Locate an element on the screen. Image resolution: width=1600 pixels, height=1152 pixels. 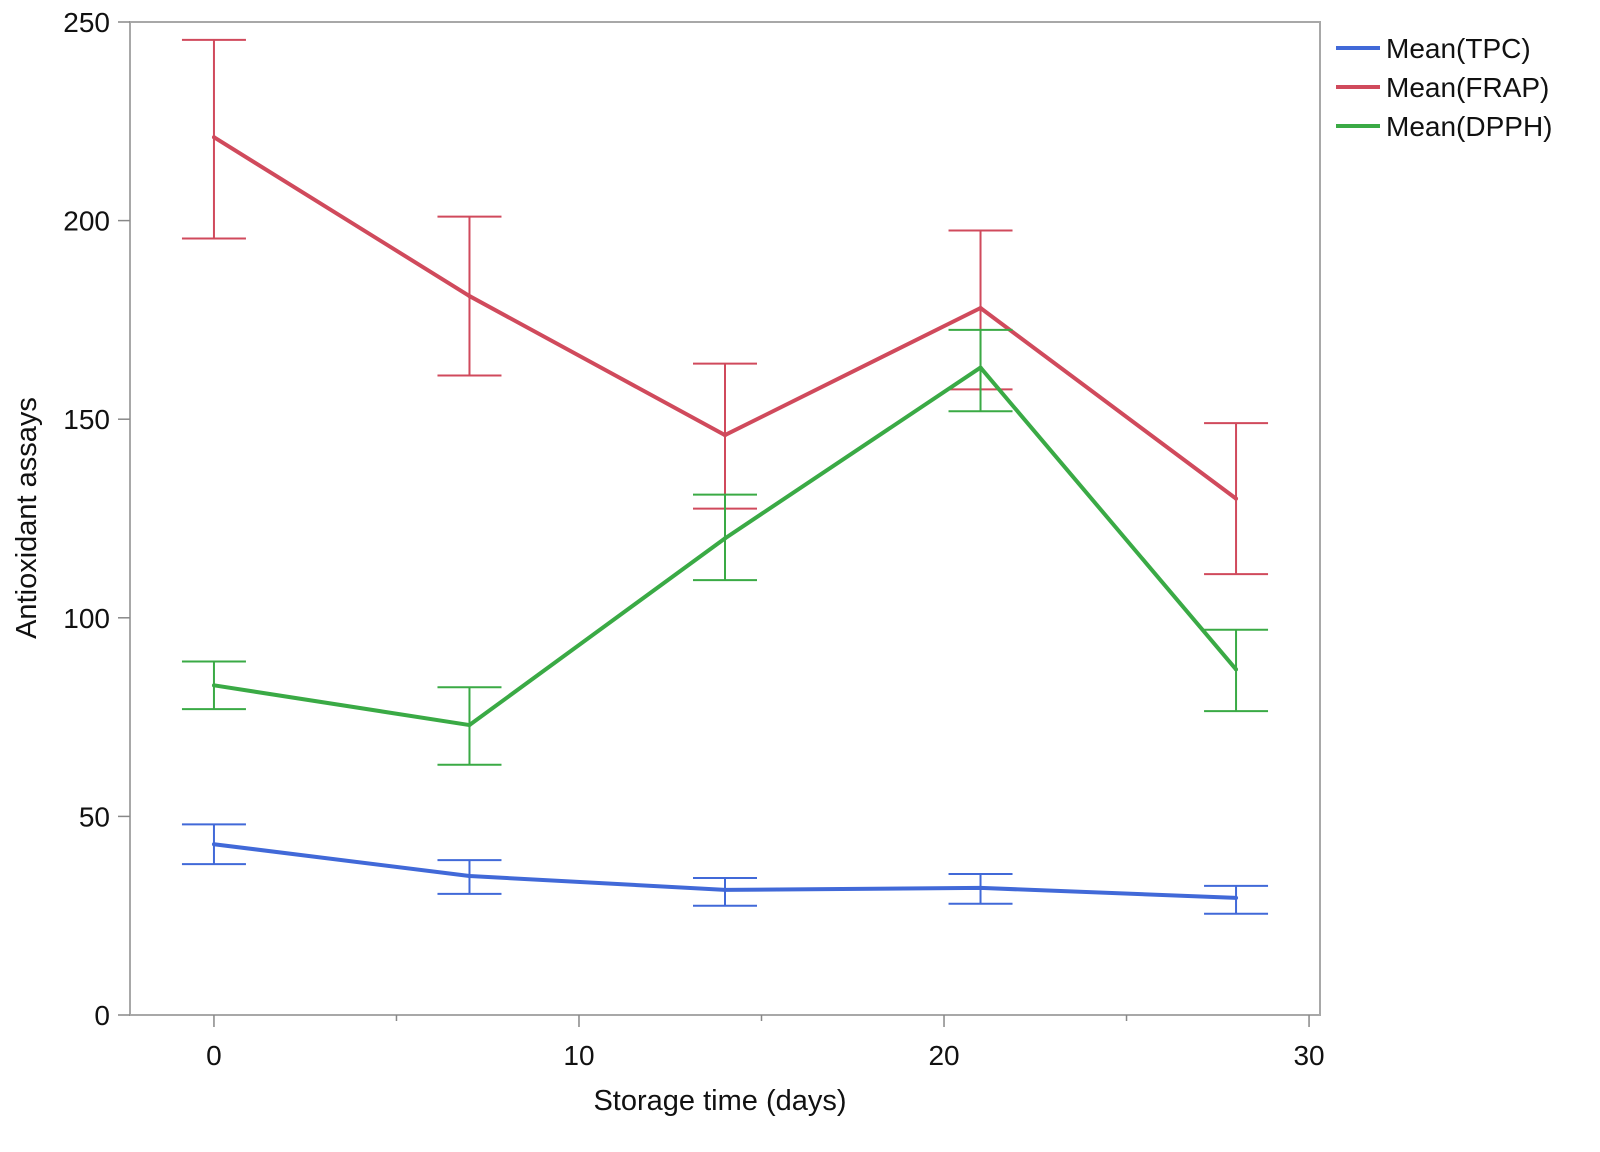
y-tick-label: 200 is located at coordinates (86, 221).